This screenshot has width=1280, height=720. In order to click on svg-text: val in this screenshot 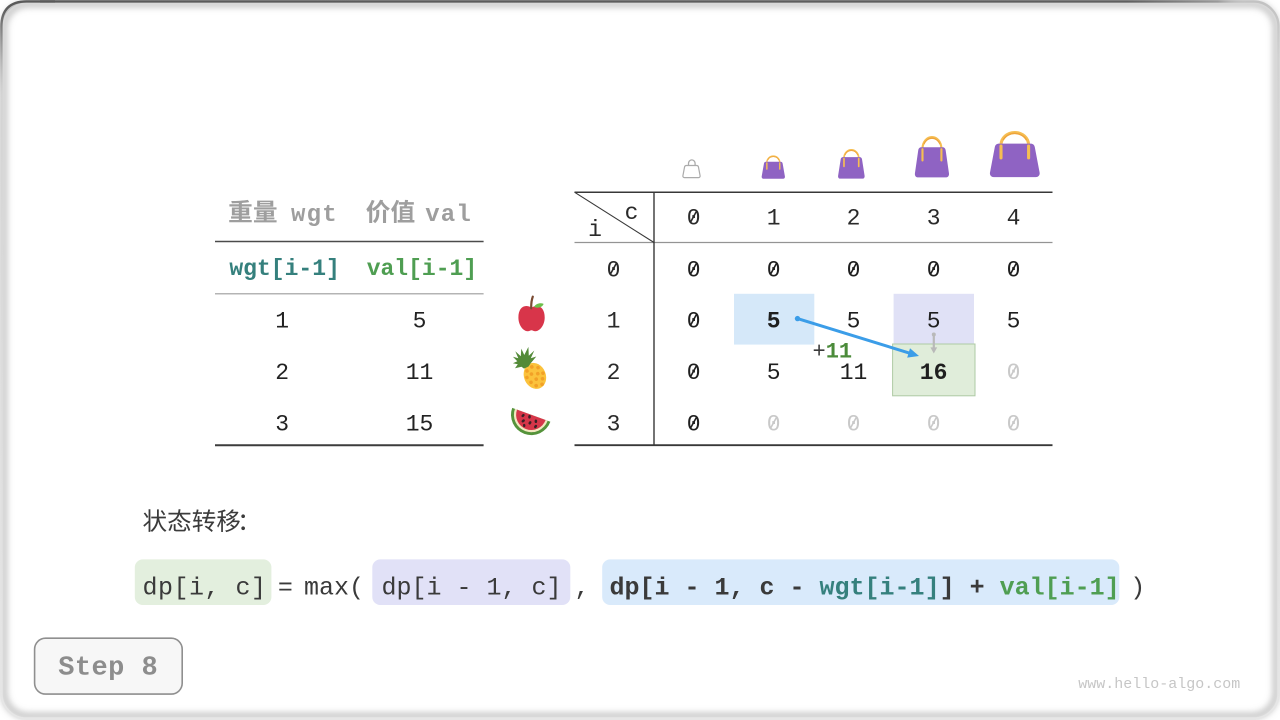, I will do `click(448, 215)`.